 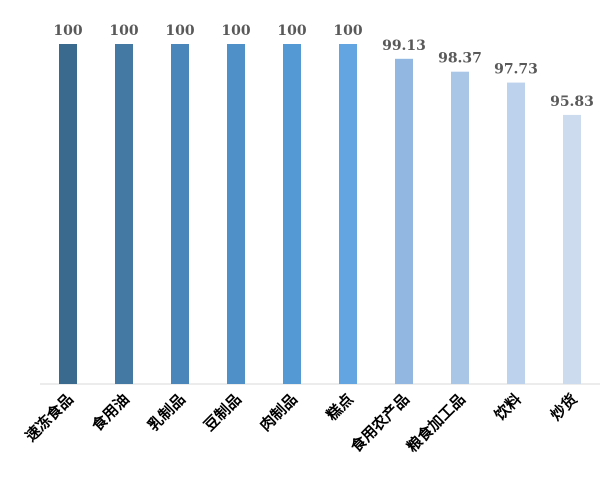 What do you see at coordinates (460, 59) in the screenshot?
I see `bar-value-label: 98.37` at bounding box center [460, 59].